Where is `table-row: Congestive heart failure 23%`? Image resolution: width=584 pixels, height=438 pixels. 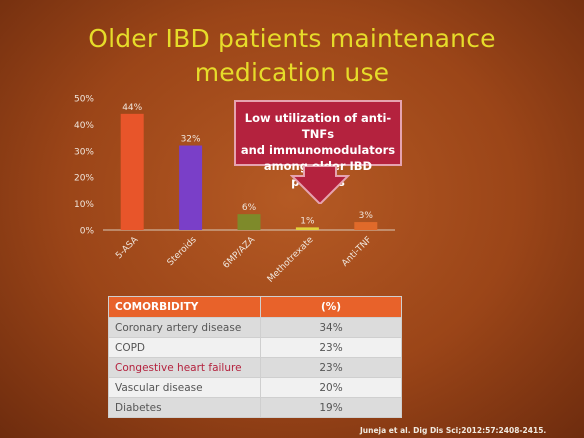 table-row: Congestive heart failure 23% is located at coordinates (255, 367).